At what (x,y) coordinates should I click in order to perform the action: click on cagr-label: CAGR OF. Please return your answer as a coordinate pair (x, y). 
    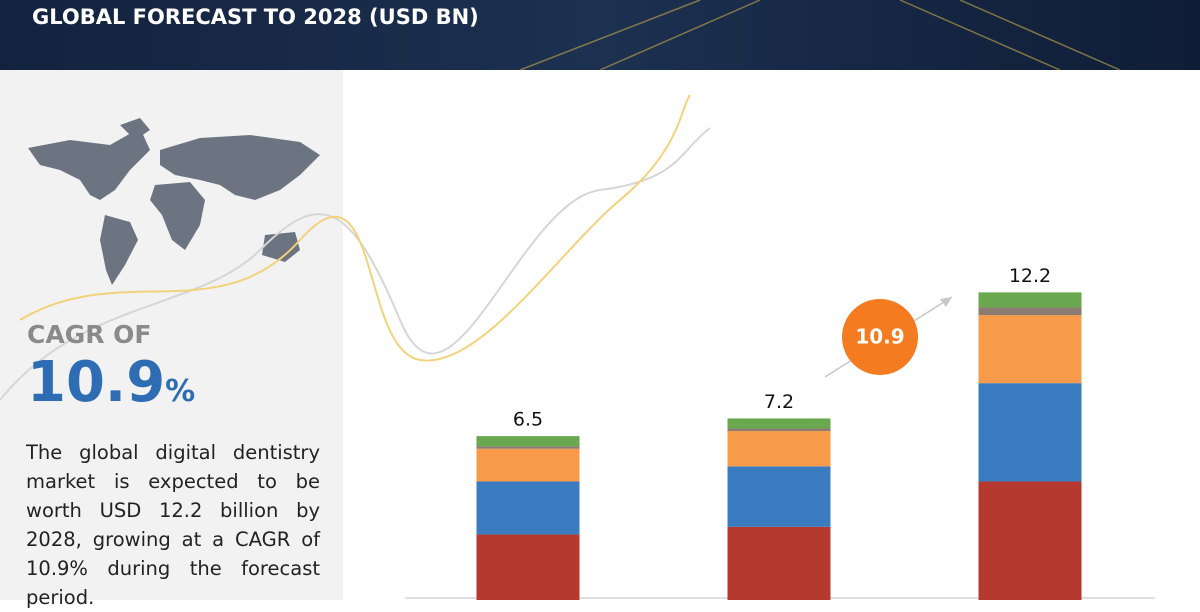
    Looking at the image, I should click on (89, 334).